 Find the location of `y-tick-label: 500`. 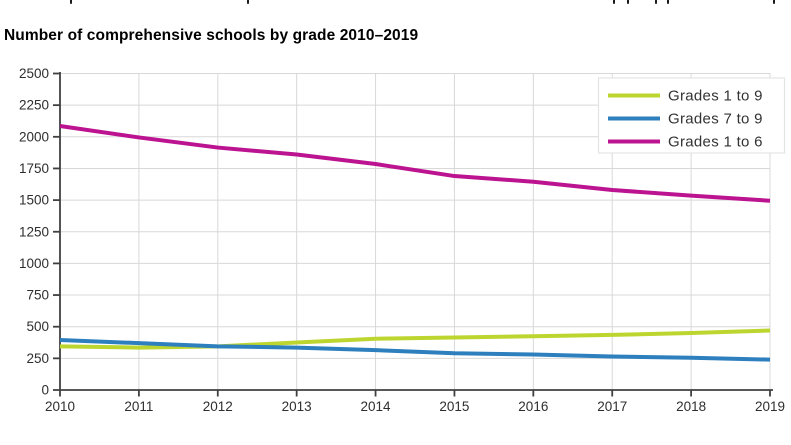

y-tick-label: 500 is located at coordinates (37, 326).